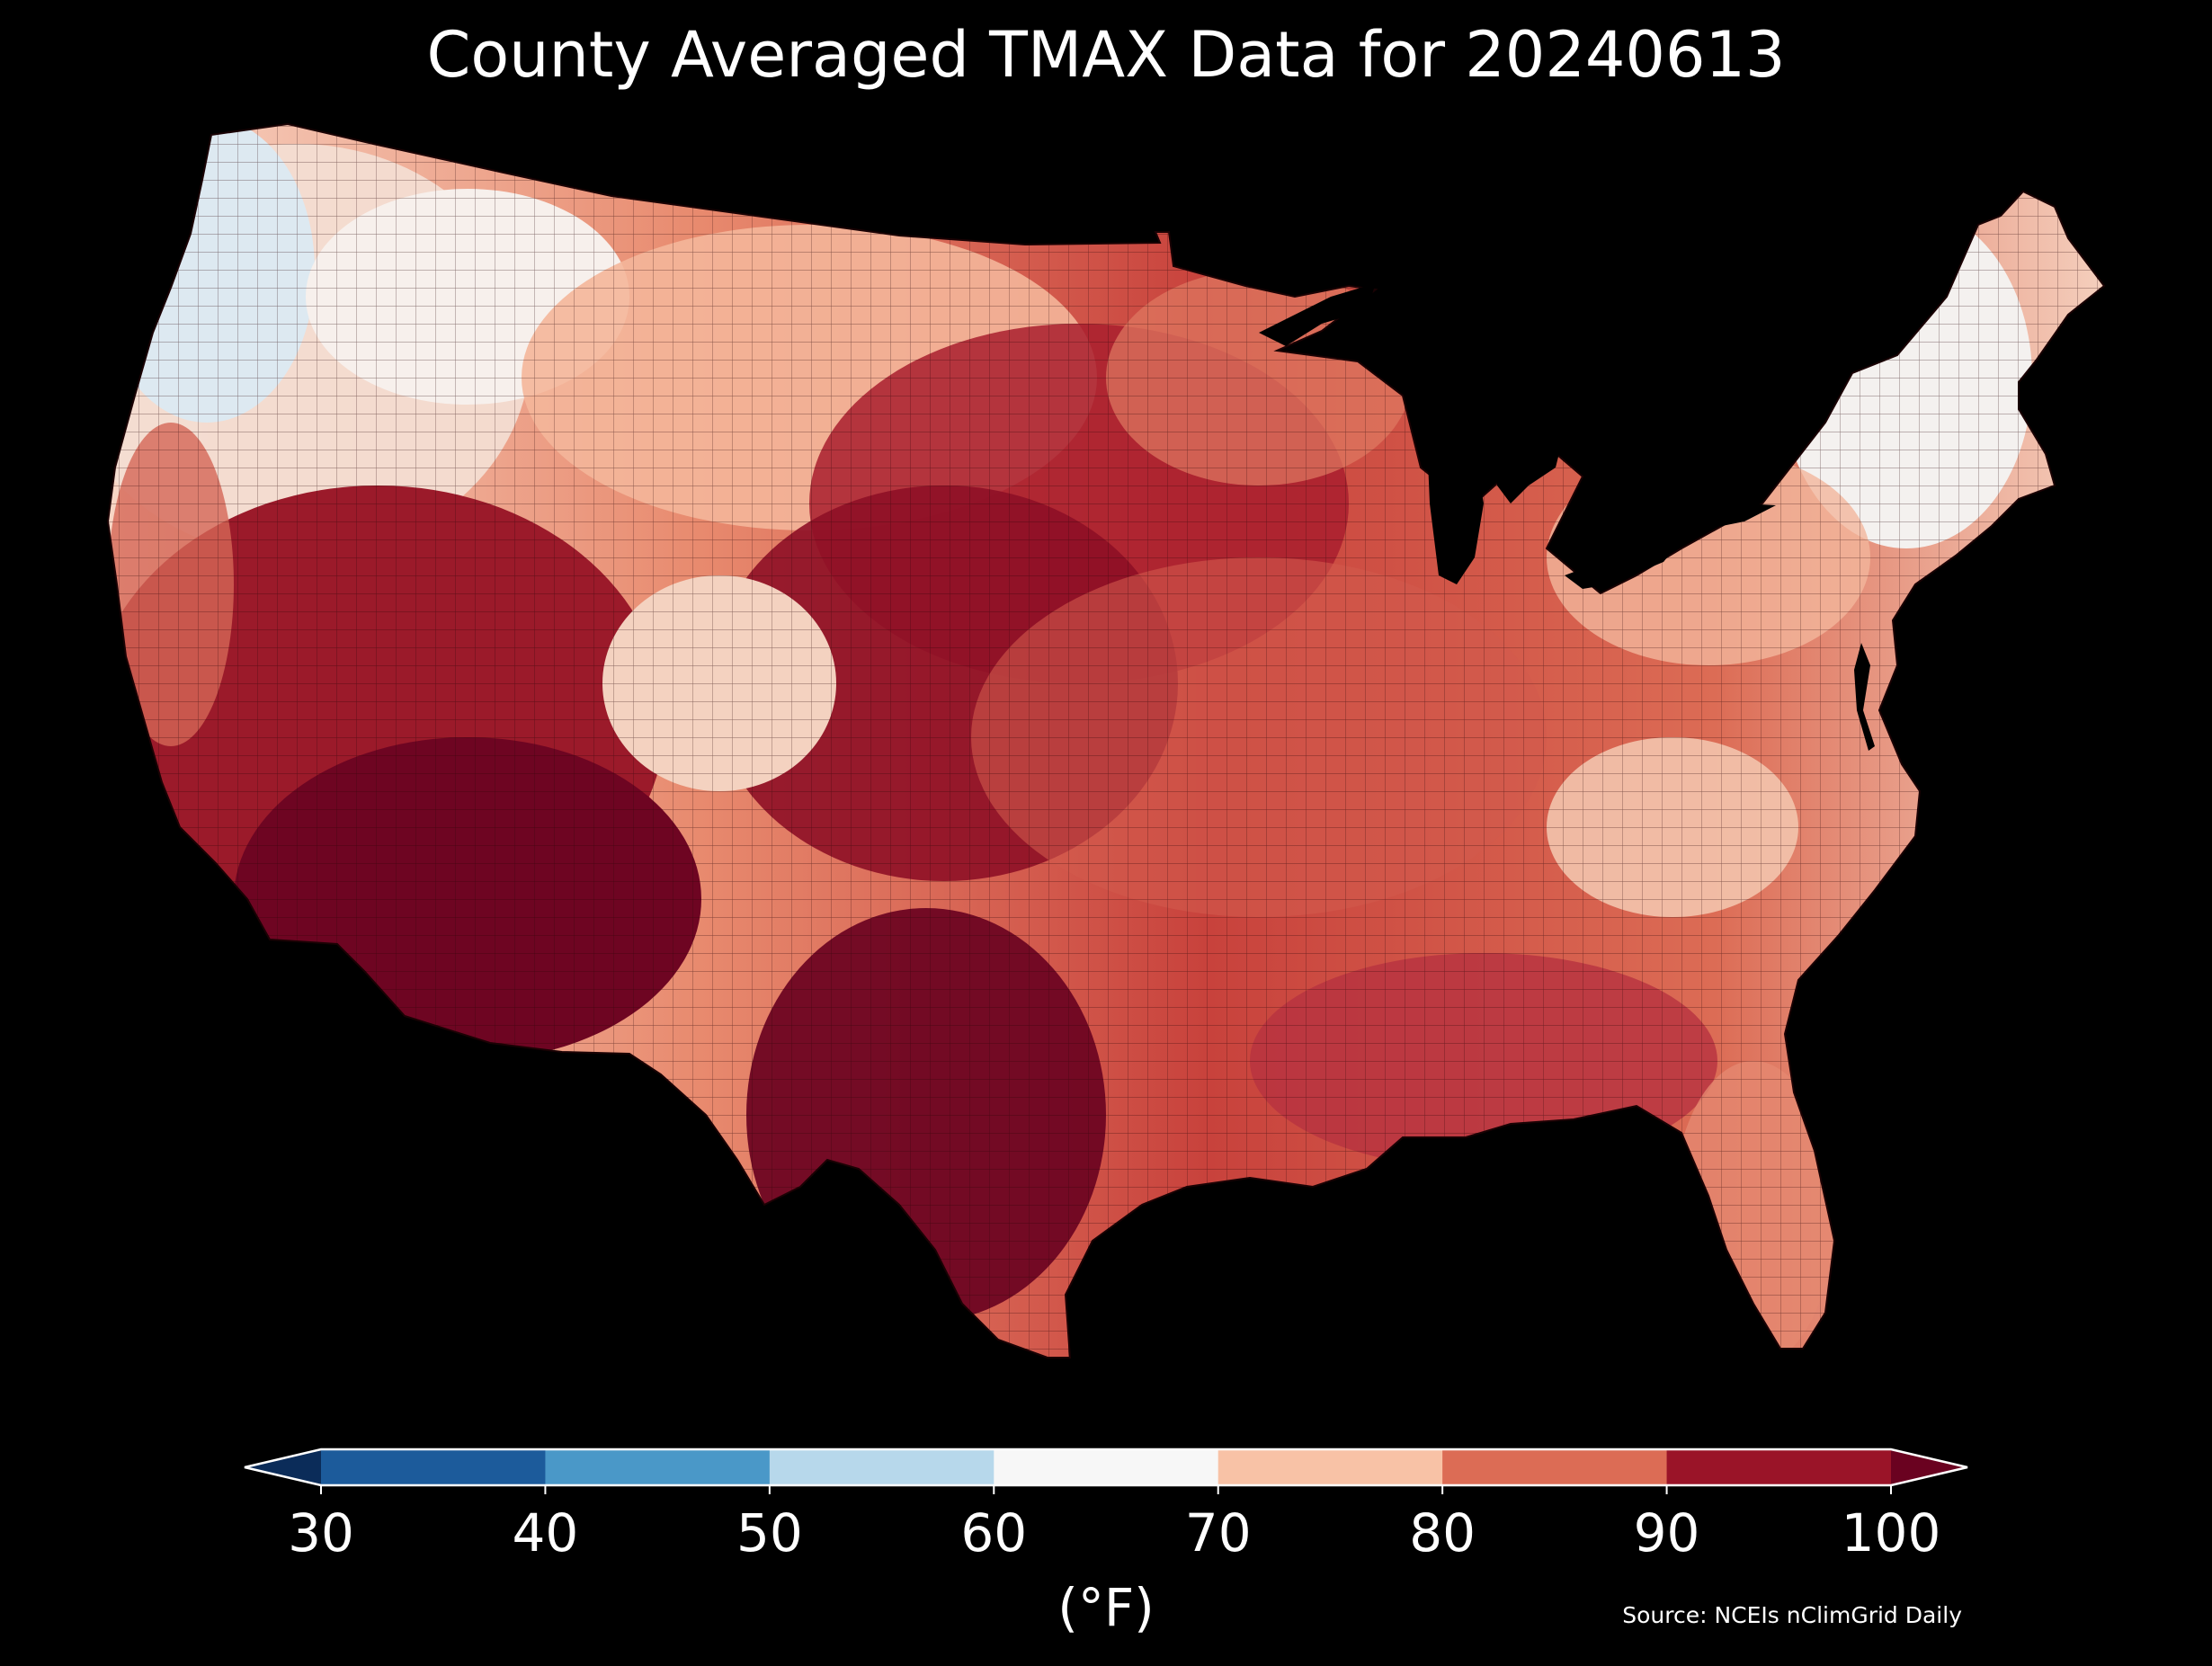 Image resolution: width=2212 pixels, height=1666 pixels. Describe the element at coordinates (993, 1533) in the screenshot. I see `colorbar-tick-label: 60` at that location.